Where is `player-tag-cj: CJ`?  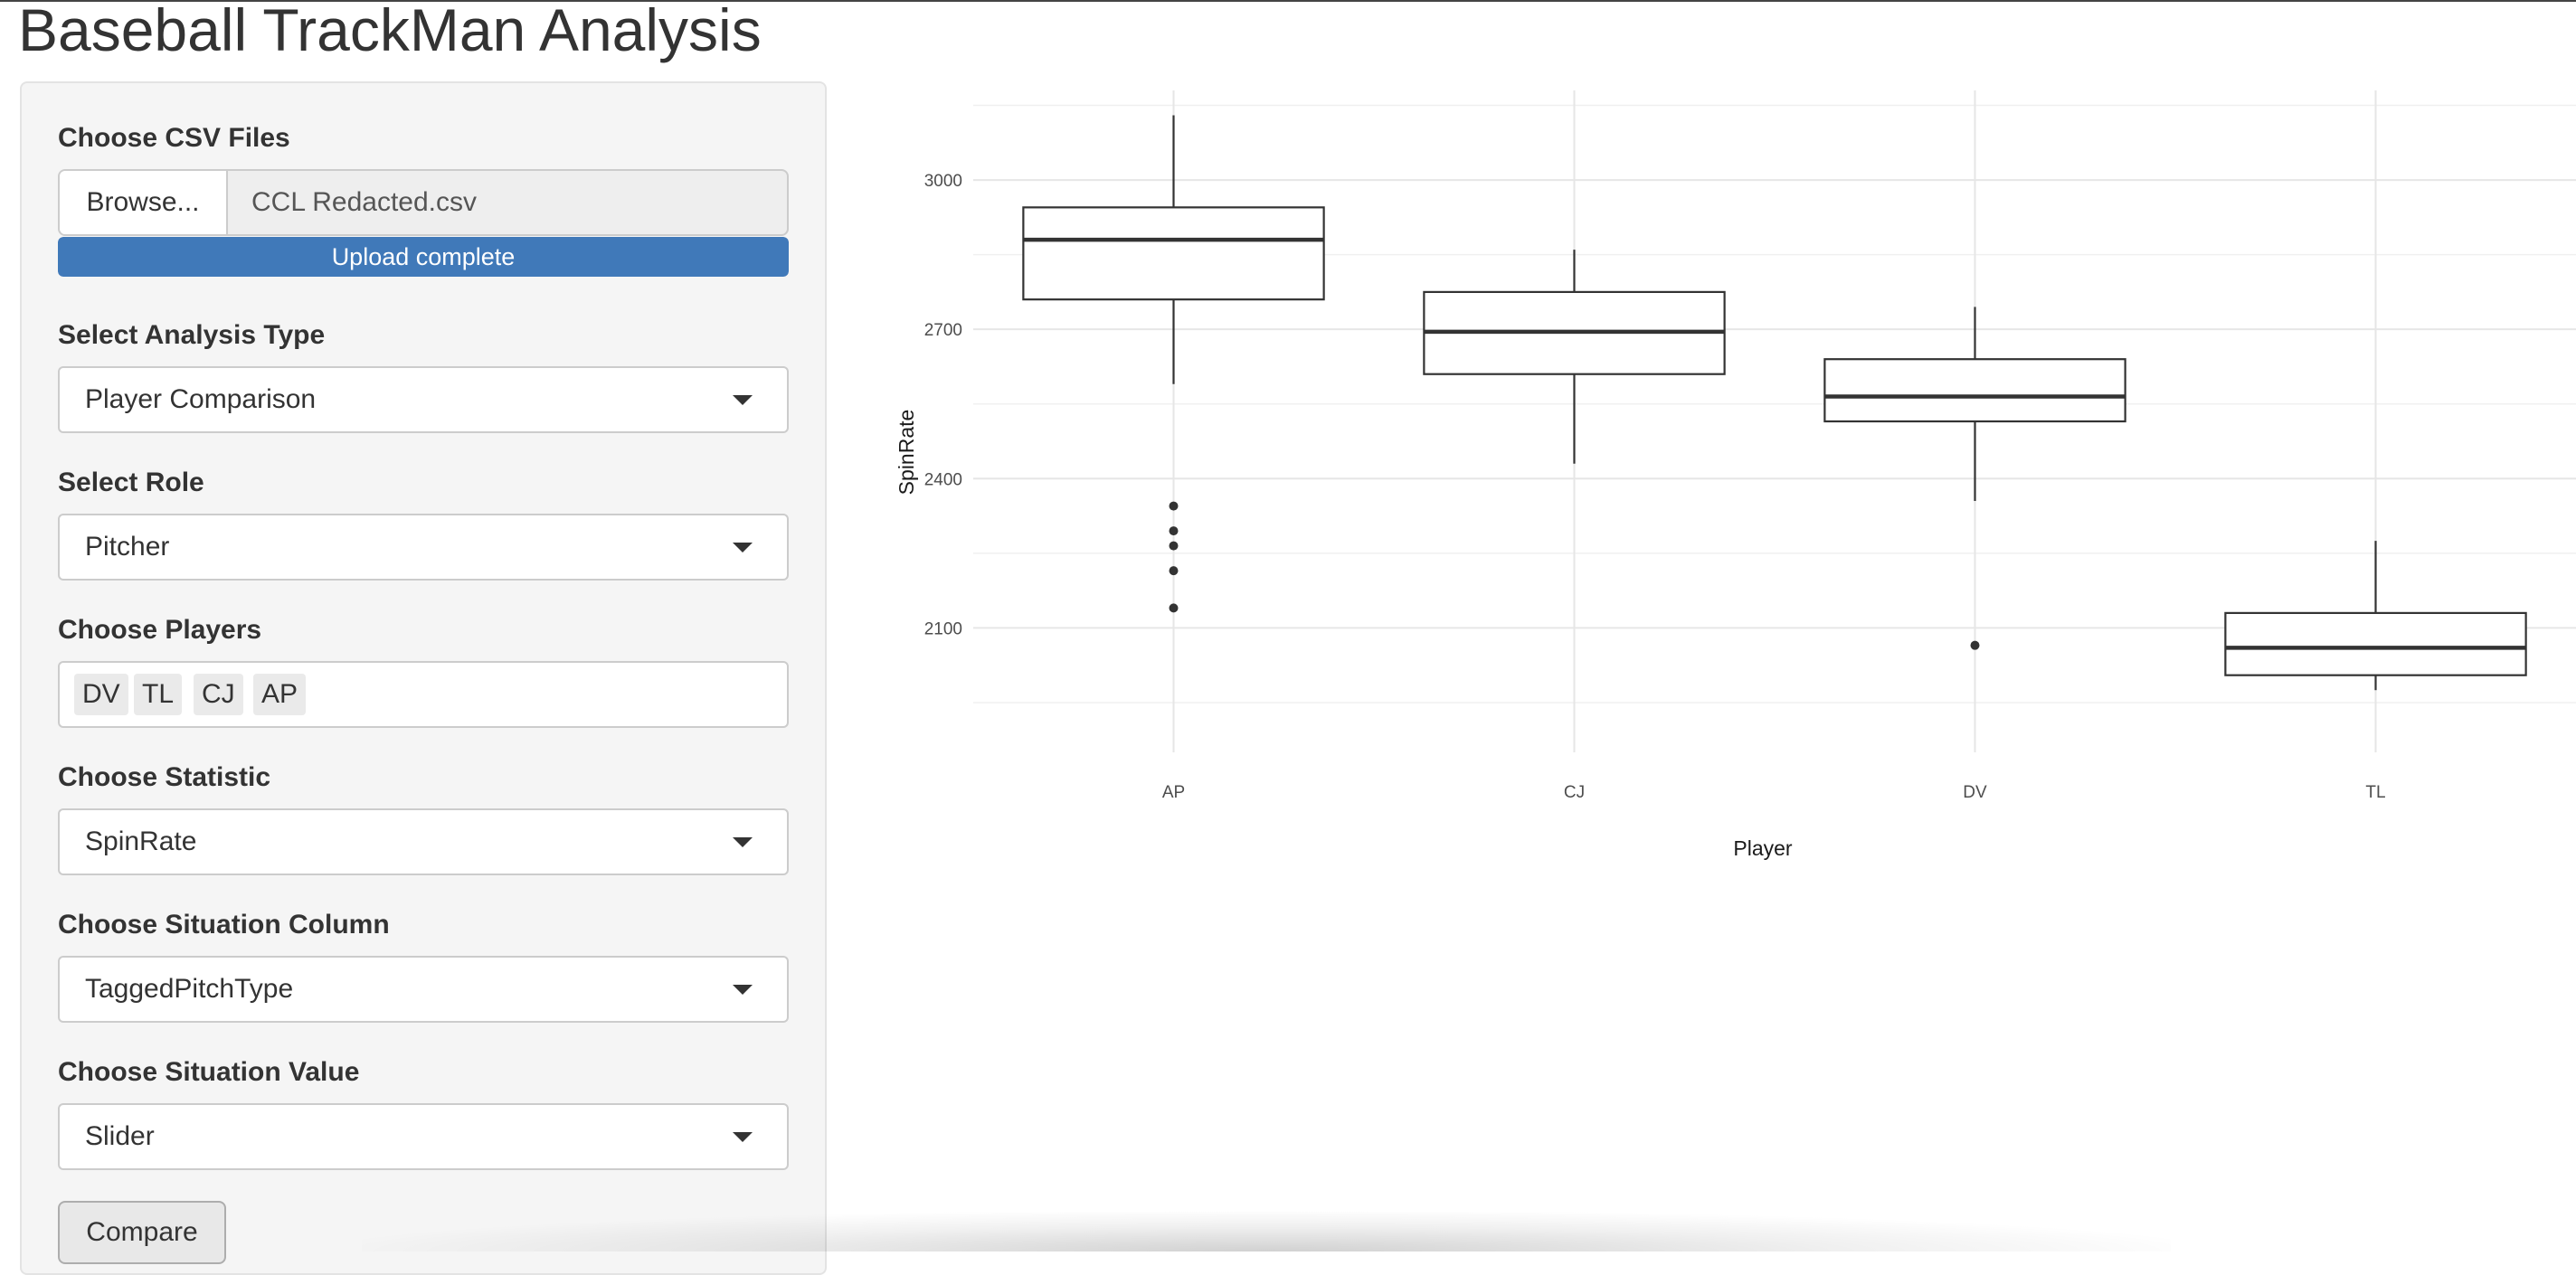 player-tag-cj: CJ is located at coordinates (218, 695).